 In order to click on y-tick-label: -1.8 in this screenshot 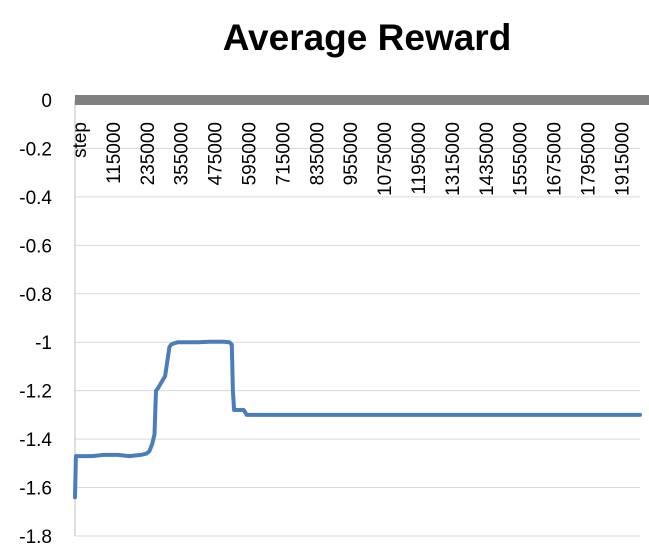, I will do `click(35, 537)`.